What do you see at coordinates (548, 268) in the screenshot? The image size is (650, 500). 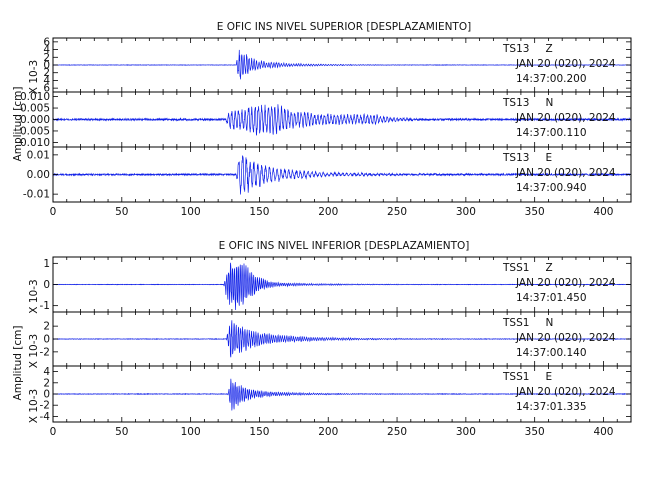 I see `g1-p0-component: Z` at bounding box center [548, 268].